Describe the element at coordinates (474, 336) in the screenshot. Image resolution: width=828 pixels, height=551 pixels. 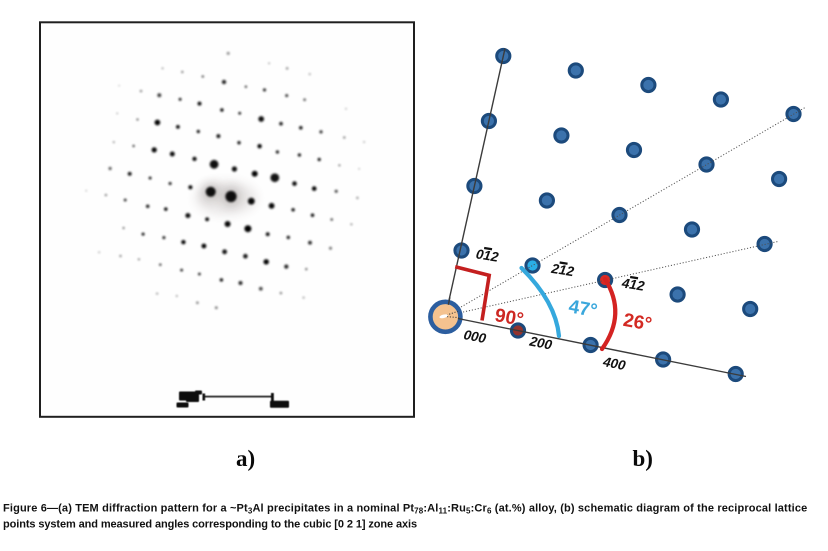
I see `svg-text: 000` at that location.